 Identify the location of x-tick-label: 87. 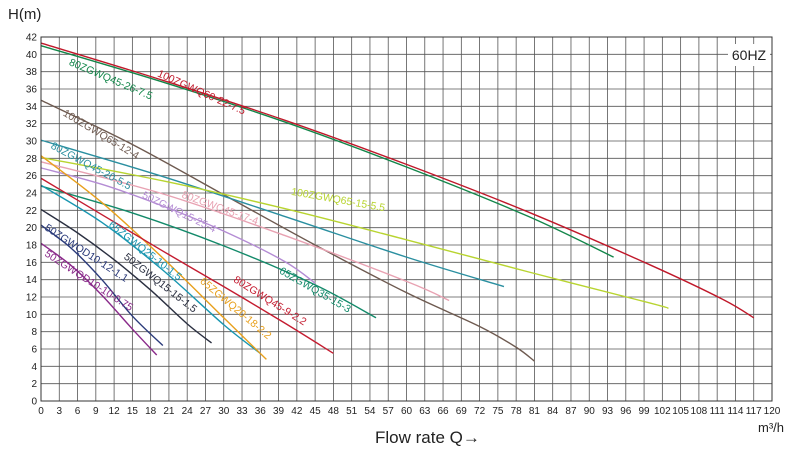
(571, 411).